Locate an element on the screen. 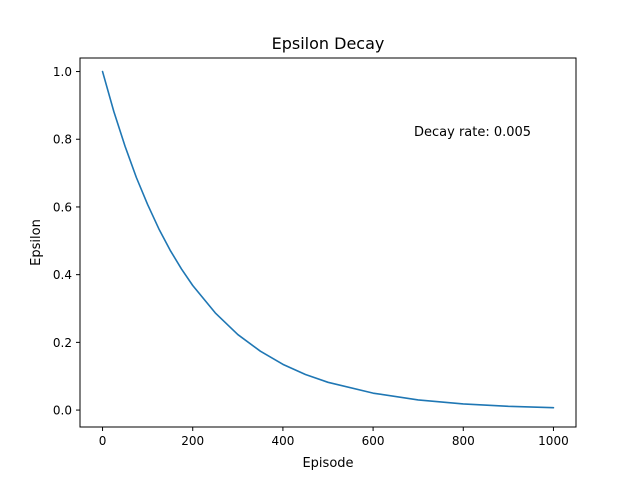 The width and height of the screenshot is (640, 480). y-tick-label: 0.8 is located at coordinates (62, 140).